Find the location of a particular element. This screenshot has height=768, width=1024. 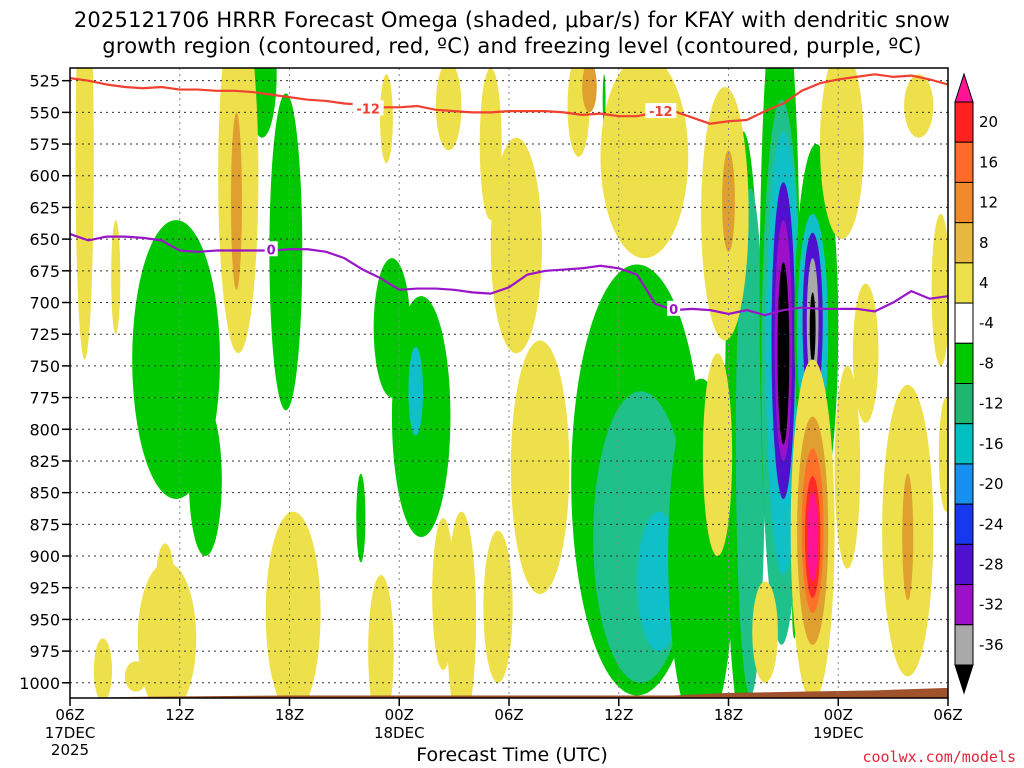

y-tick-label: 875 is located at coordinates (44, 524).